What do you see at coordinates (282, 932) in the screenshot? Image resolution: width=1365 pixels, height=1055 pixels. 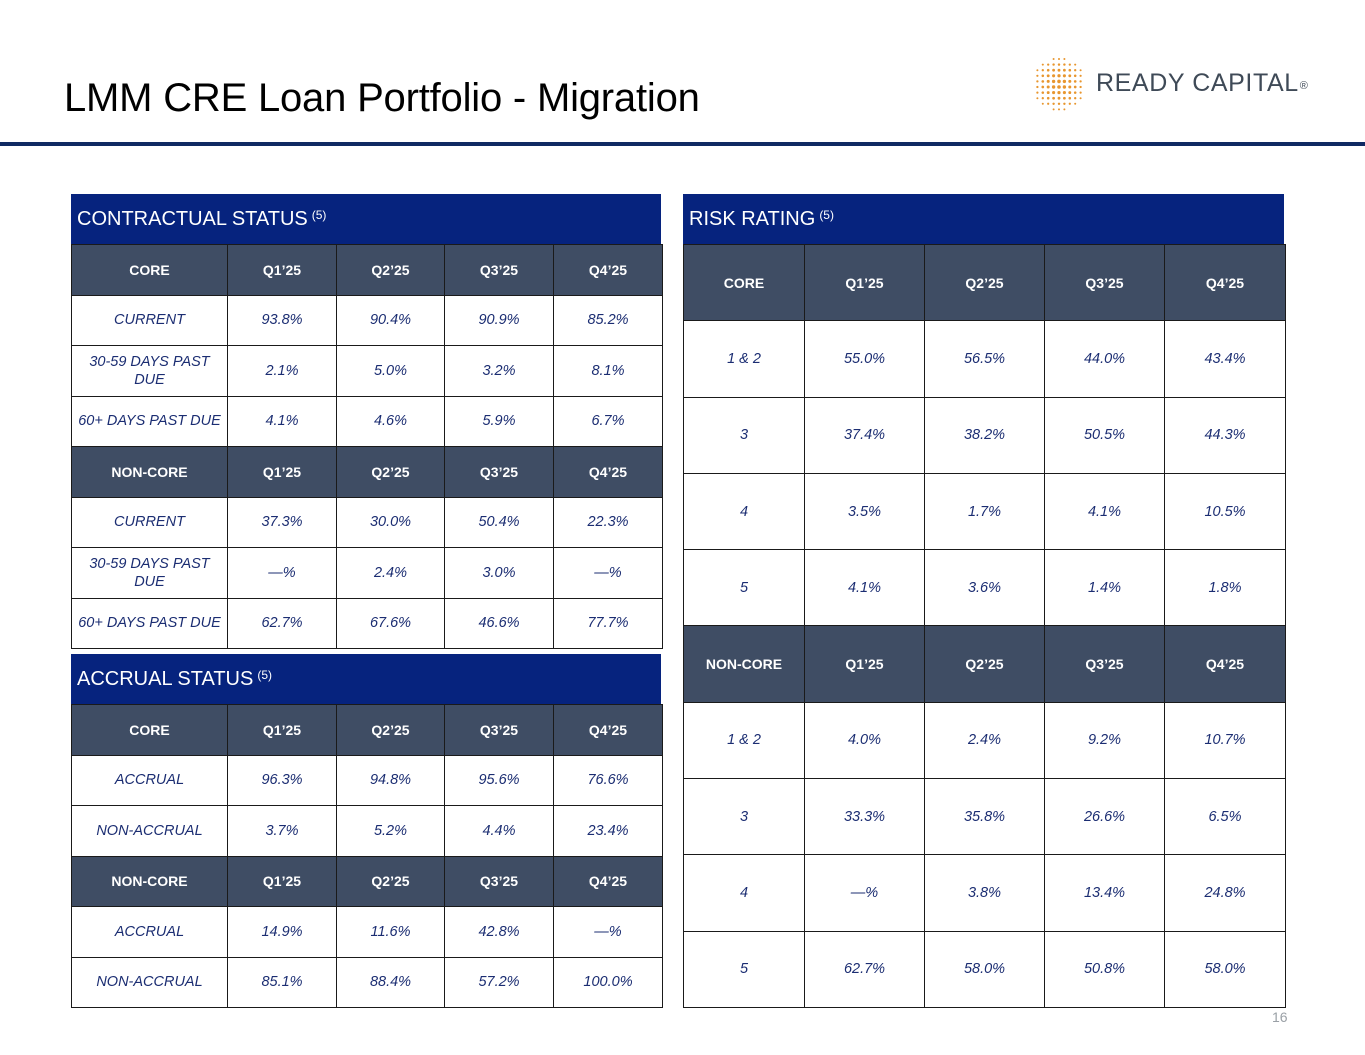 I see `value-cell: 14.9%` at bounding box center [282, 932].